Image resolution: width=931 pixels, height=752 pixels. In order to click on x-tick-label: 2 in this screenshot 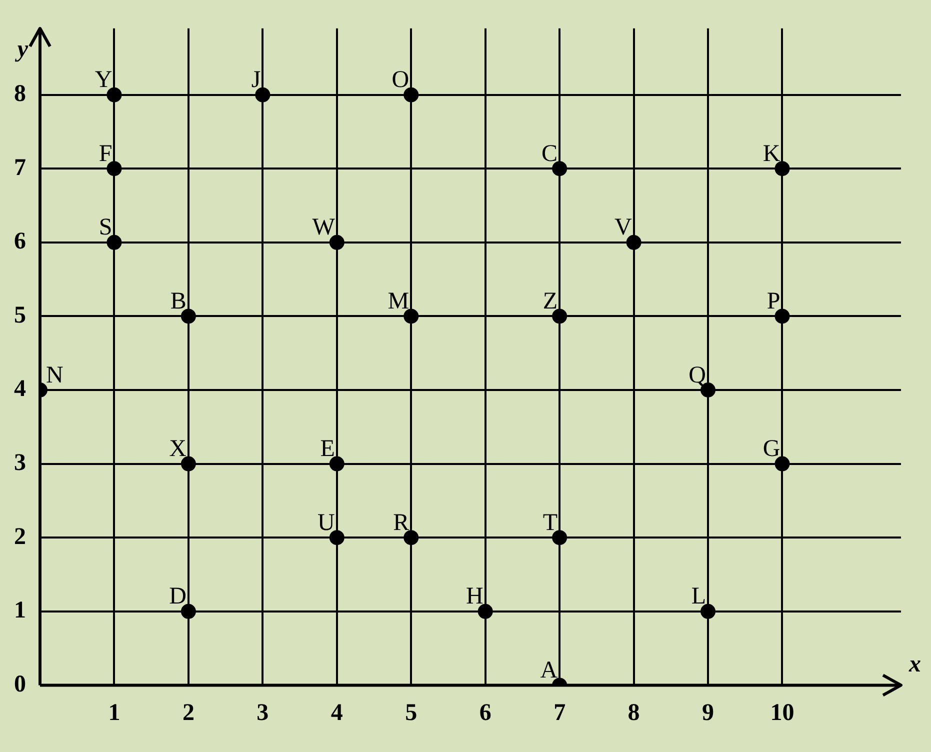, I will do `click(188, 713)`.